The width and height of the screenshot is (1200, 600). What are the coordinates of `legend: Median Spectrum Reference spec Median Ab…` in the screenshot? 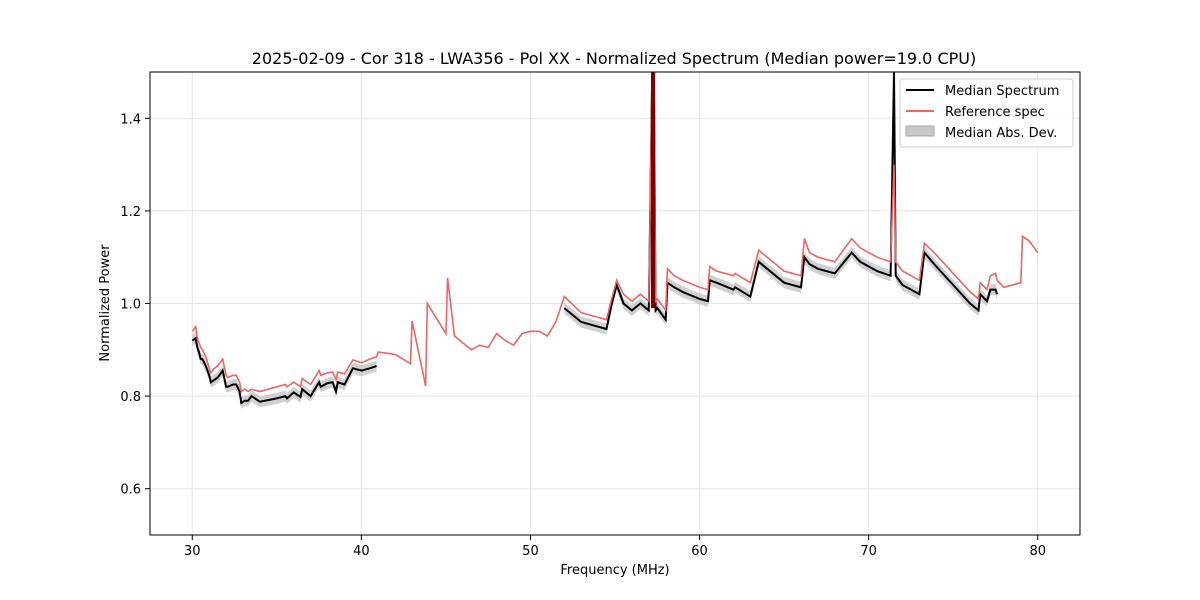 It's located at (986, 113).